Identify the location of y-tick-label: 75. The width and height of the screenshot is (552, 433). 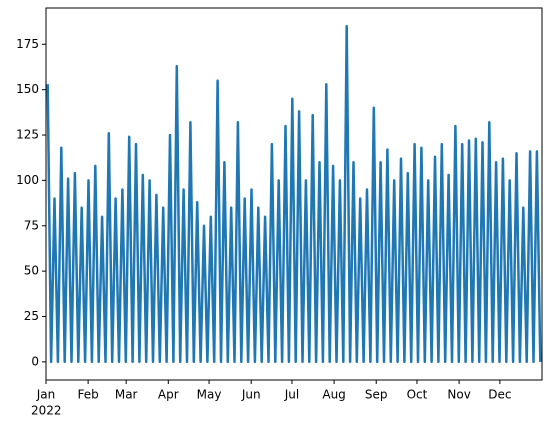
(31, 225).